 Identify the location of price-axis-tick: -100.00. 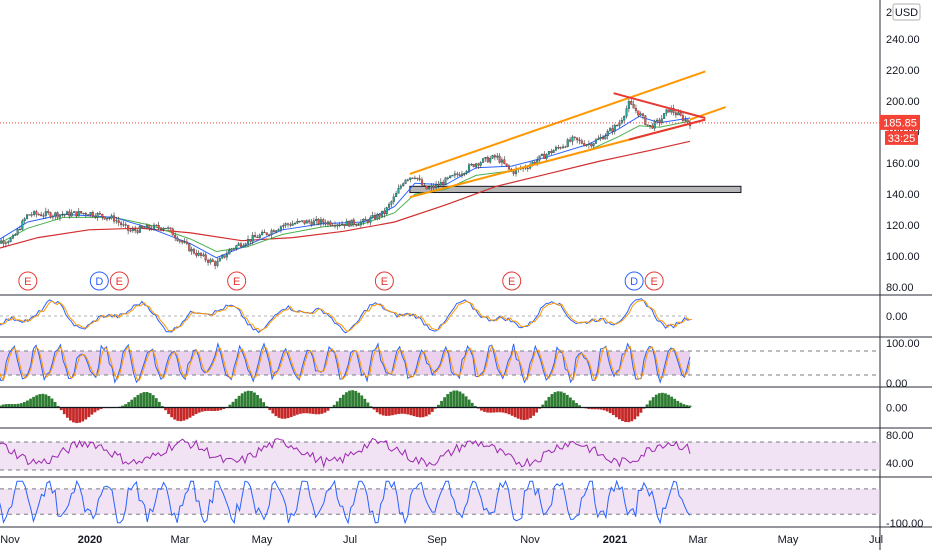
(904, 524).